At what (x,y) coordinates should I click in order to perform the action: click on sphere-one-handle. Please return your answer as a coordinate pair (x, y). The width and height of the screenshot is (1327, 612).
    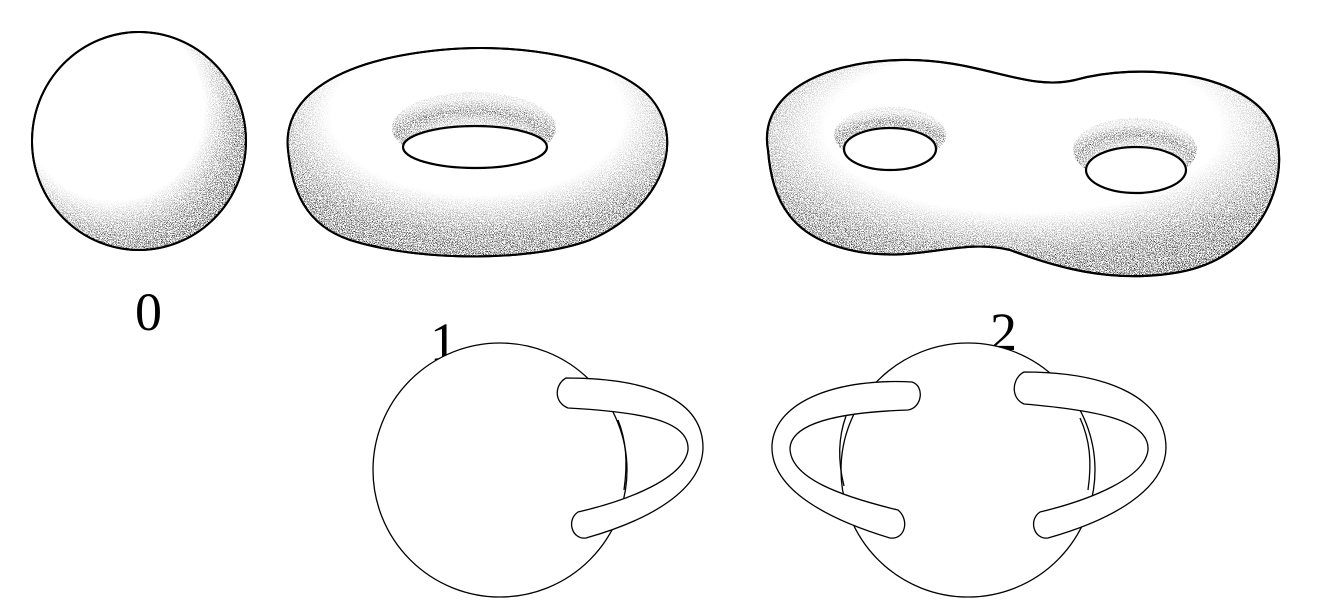
    Looking at the image, I should click on (538, 470).